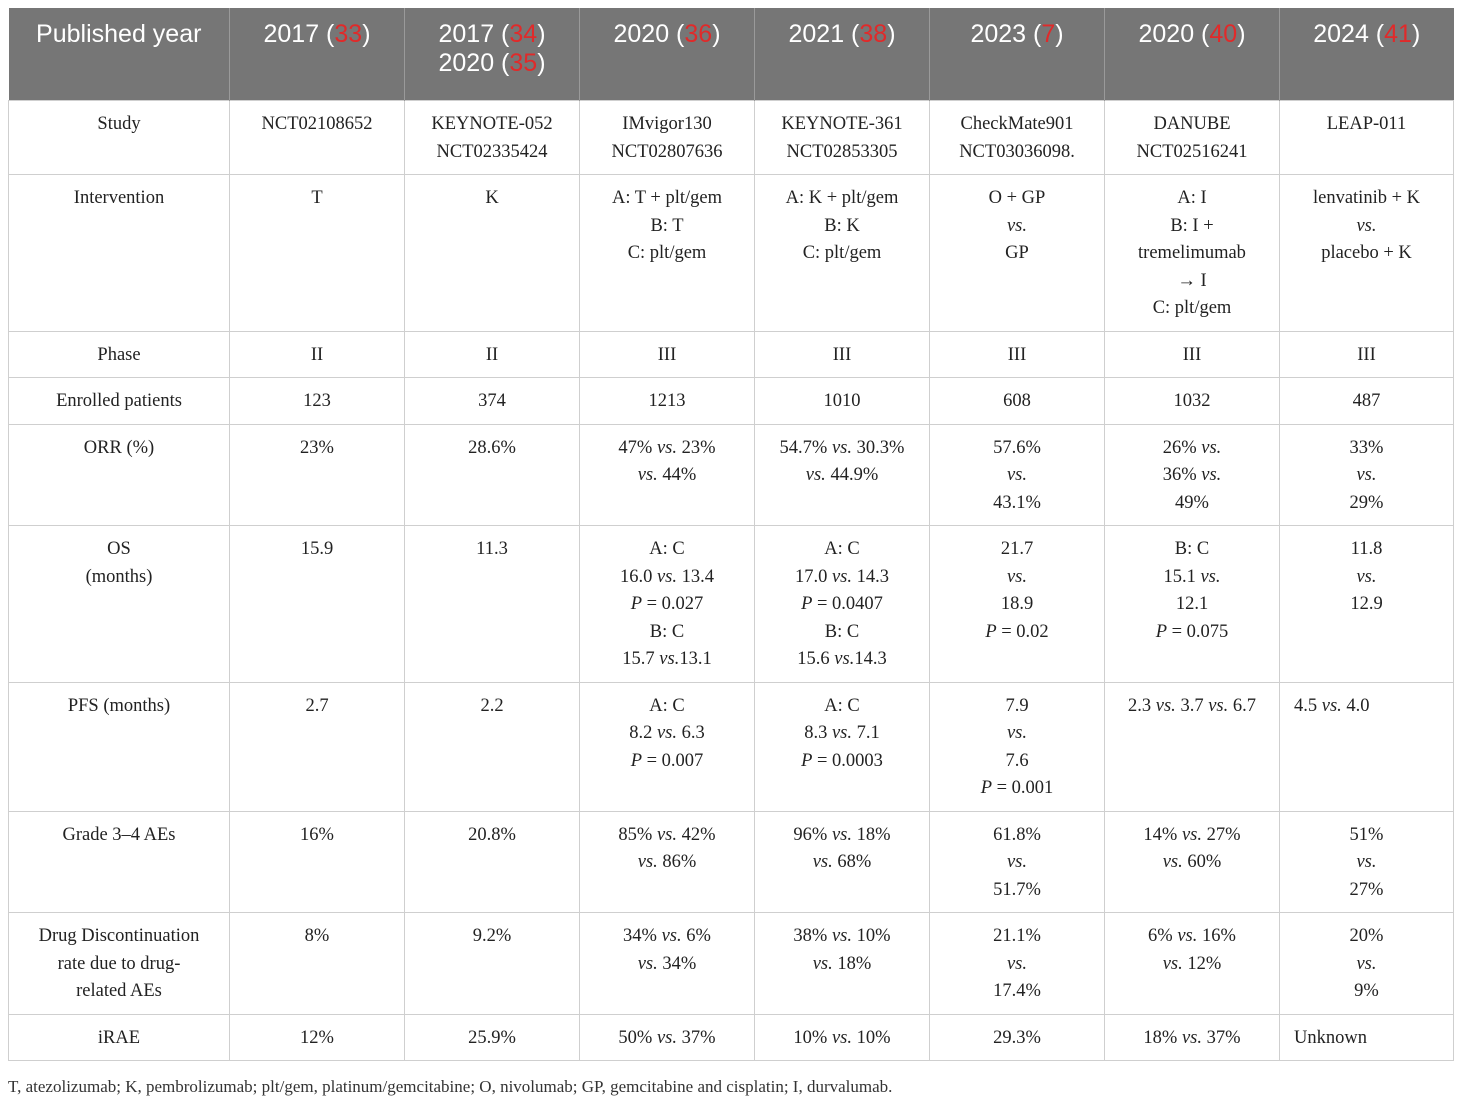  What do you see at coordinates (317, 137) in the screenshot?
I see `table-cell: NCT02108652` at bounding box center [317, 137].